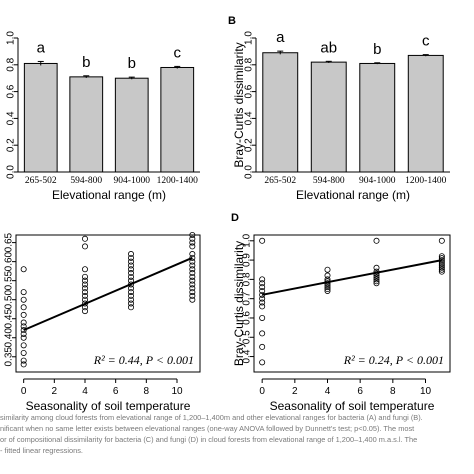 This screenshot has height=474, width=474. What do you see at coordinates (232, 21) in the screenshot?
I see `panel-label: B` at bounding box center [232, 21].